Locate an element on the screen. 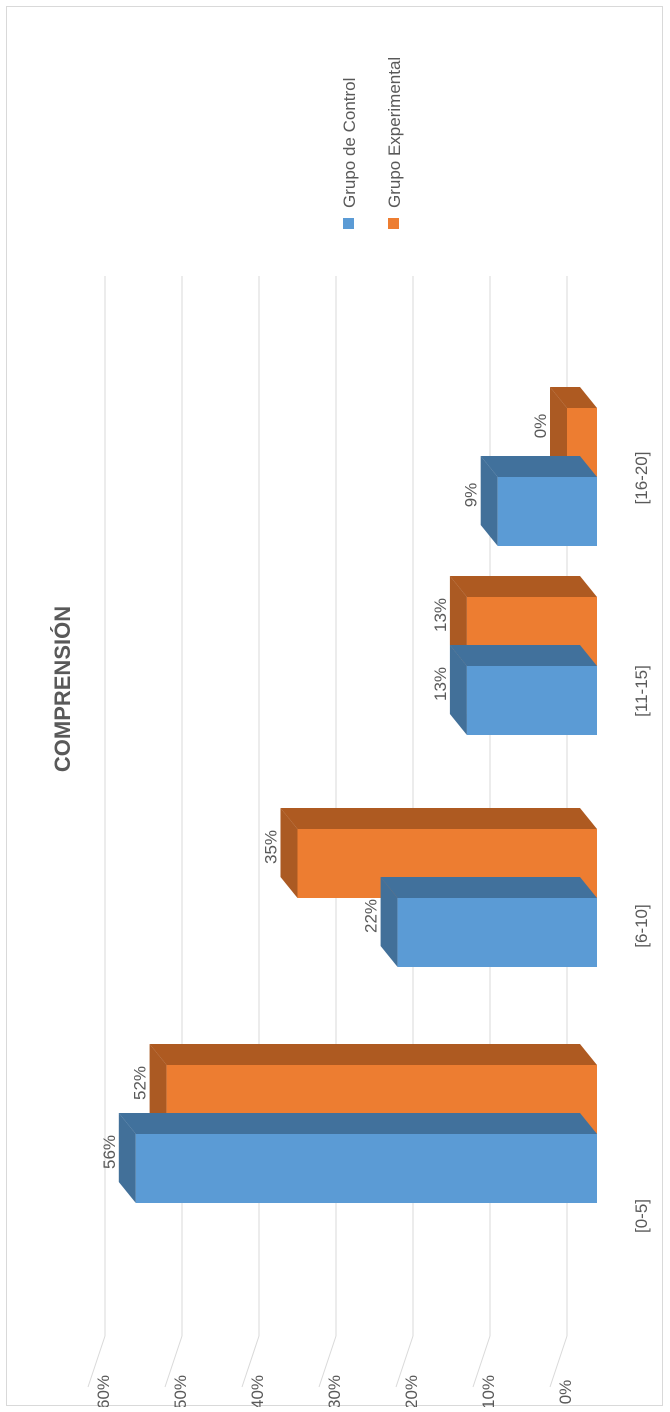 The image size is (670, 1412). data-label: 22% is located at coordinates (371, 916).